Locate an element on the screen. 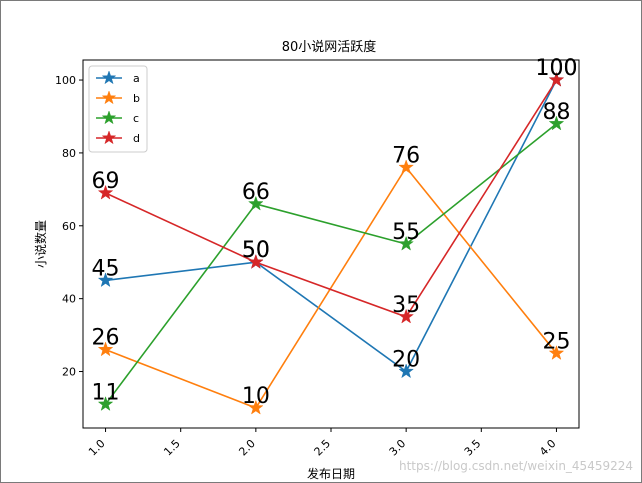  legend-marker-b is located at coordinates (109, 97).